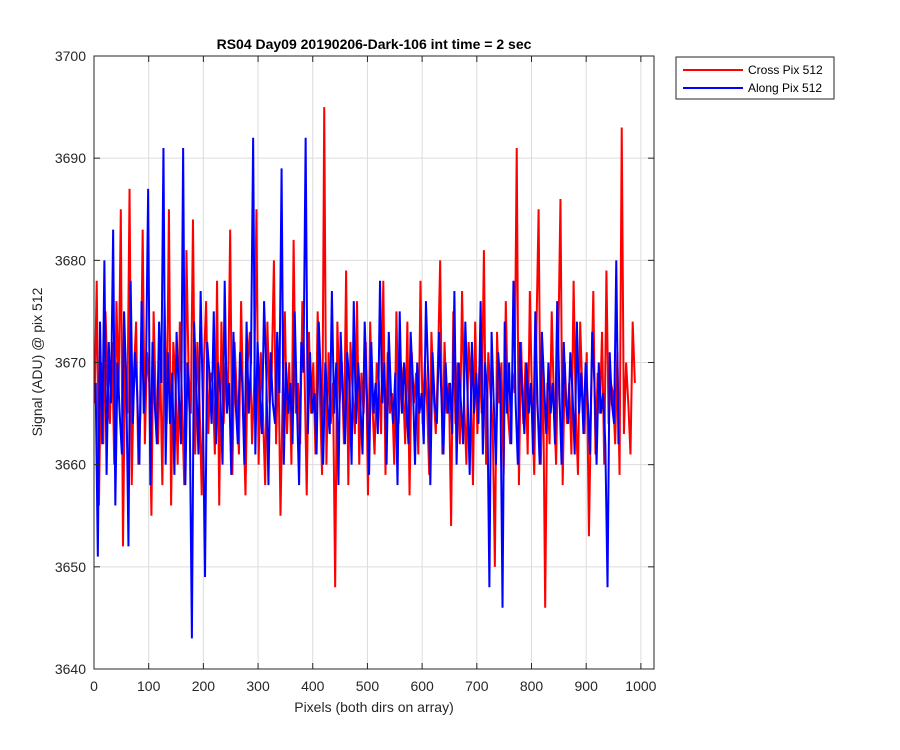 The height and width of the screenshot is (750, 900). What do you see at coordinates (785, 88) in the screenshot?
I see `legend-entry-along: Along Pix 512` at bounding box center [785, 88].